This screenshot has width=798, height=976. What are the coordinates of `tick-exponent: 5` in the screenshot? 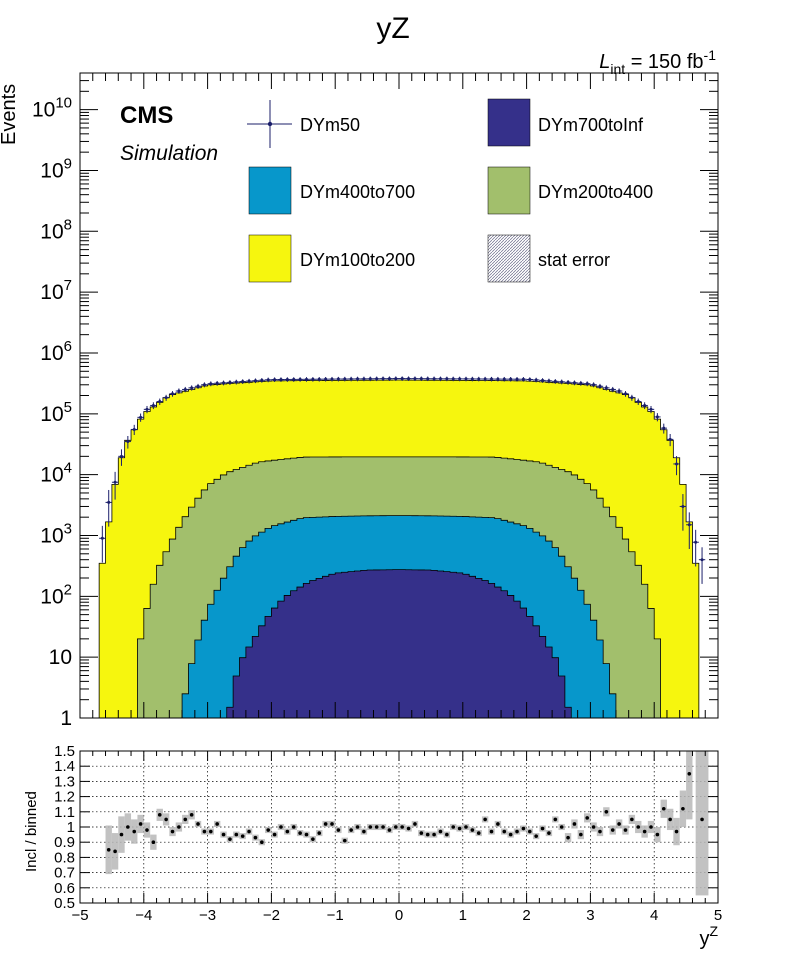 It's located at (68, 407).